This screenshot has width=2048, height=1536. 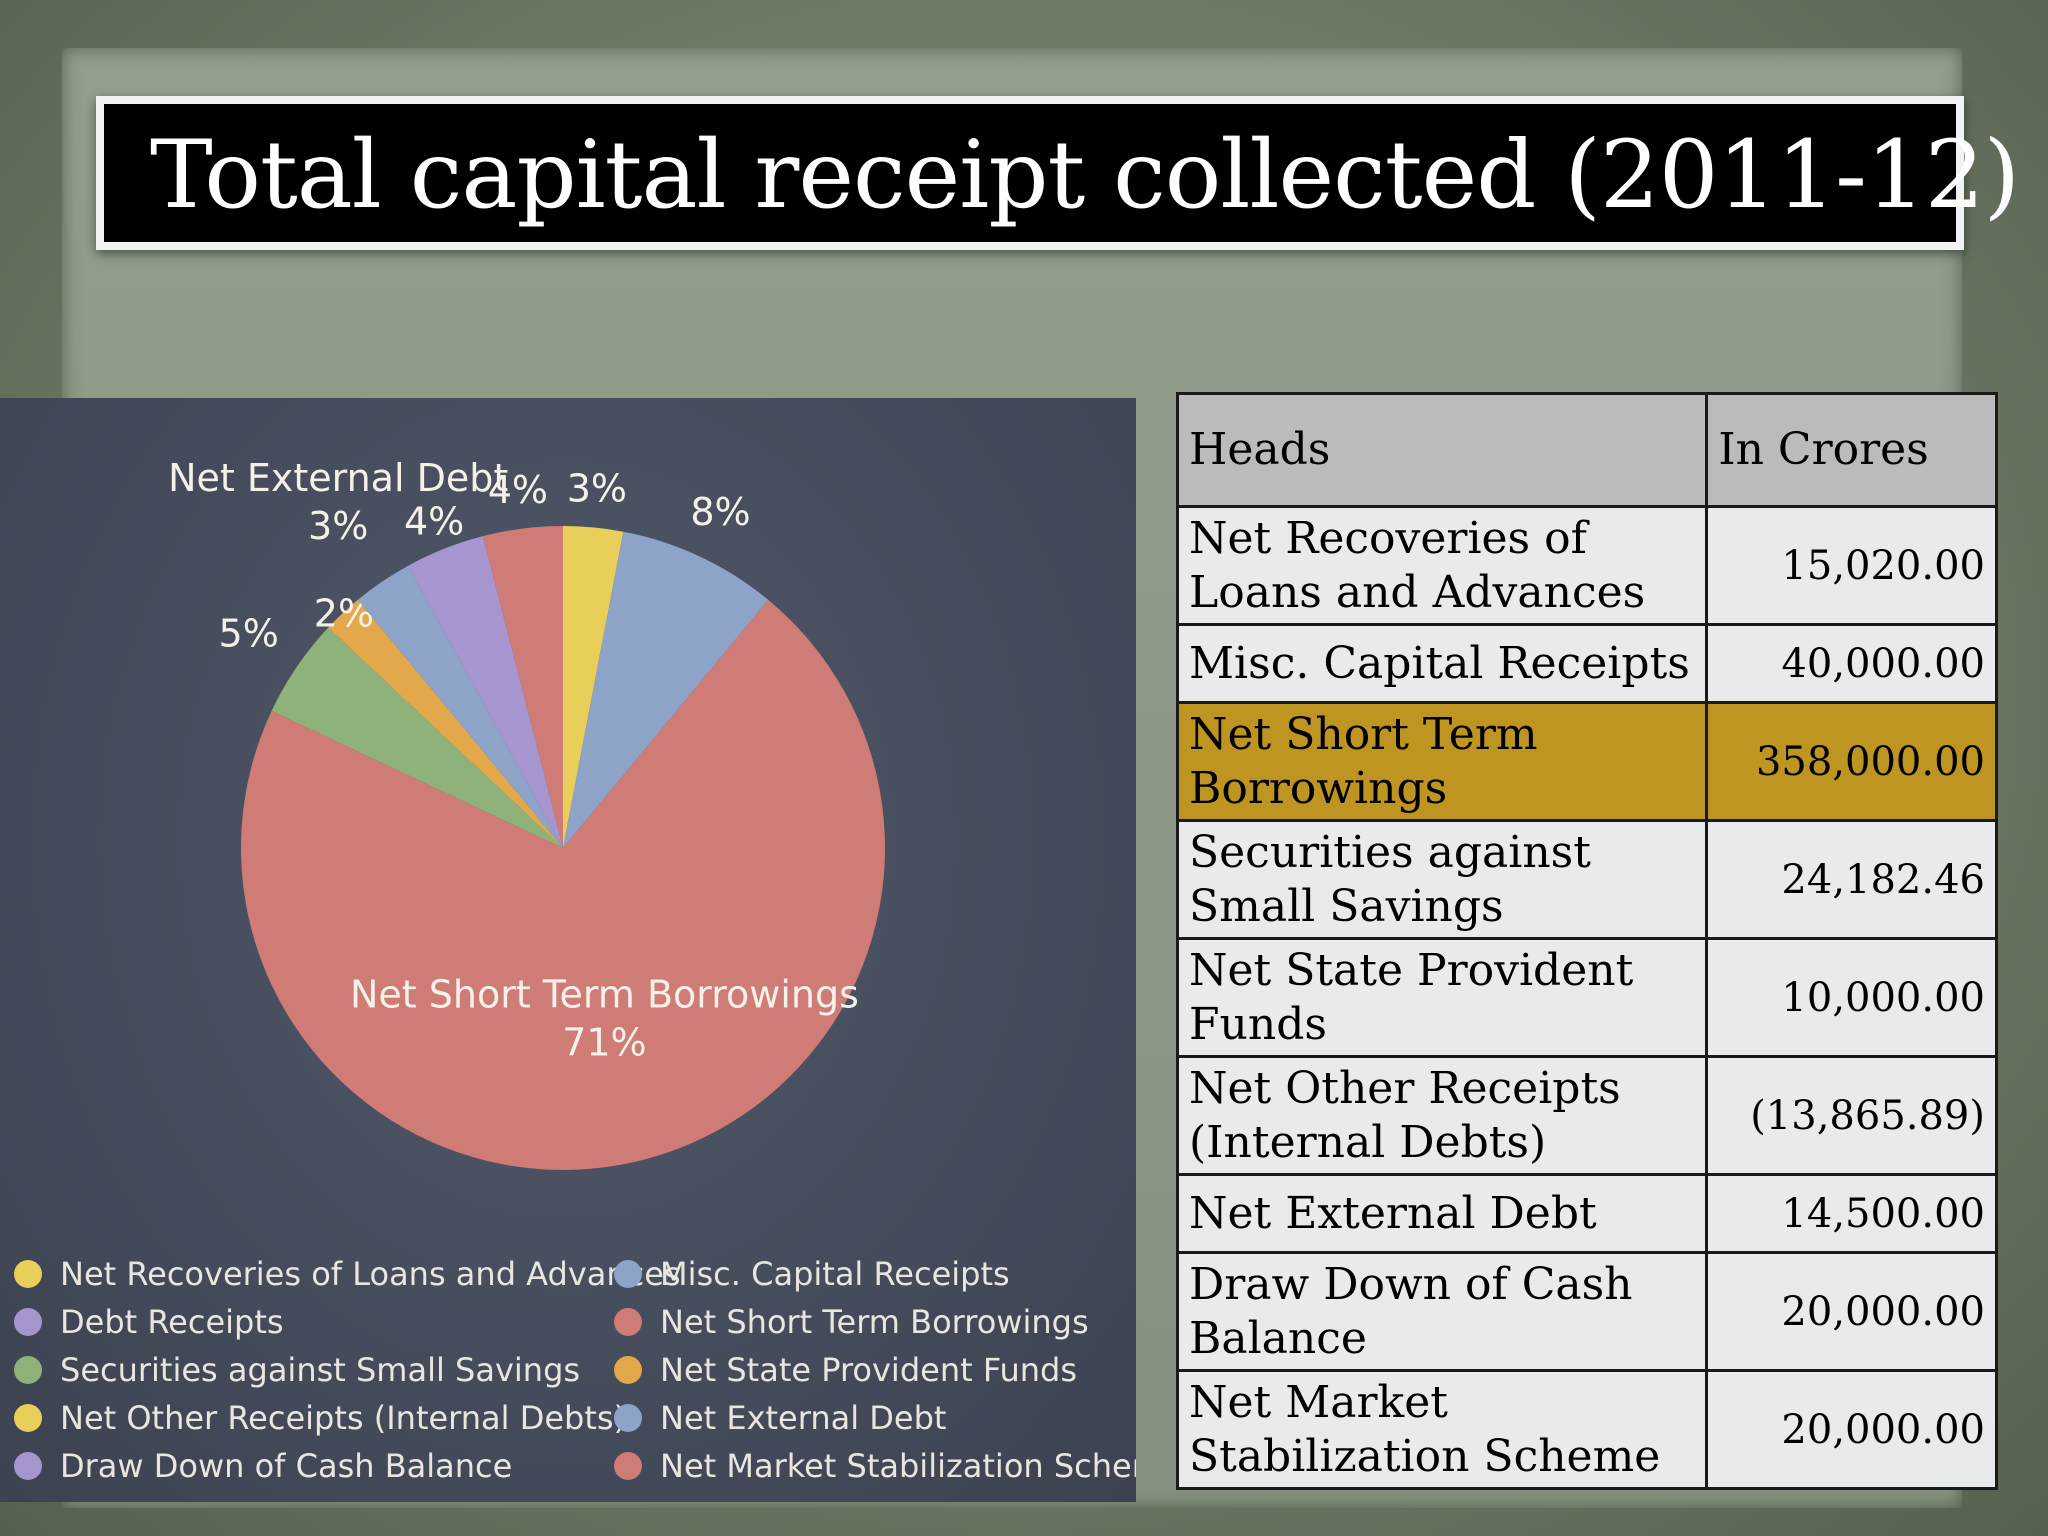 I want to click on row-head: Net External Debt, so click(x=1442, y=1213).